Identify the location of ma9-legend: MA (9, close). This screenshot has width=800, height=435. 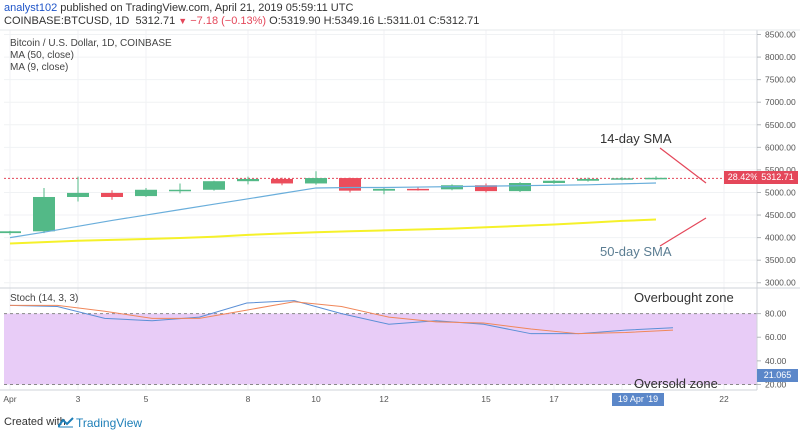
(39, 67).